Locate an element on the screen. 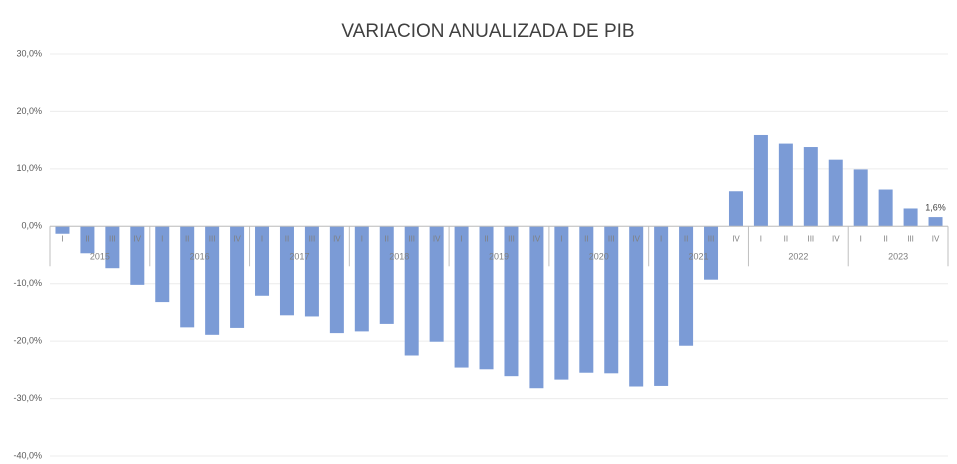  year-label: 2023 is located at coordinates (898, 257).